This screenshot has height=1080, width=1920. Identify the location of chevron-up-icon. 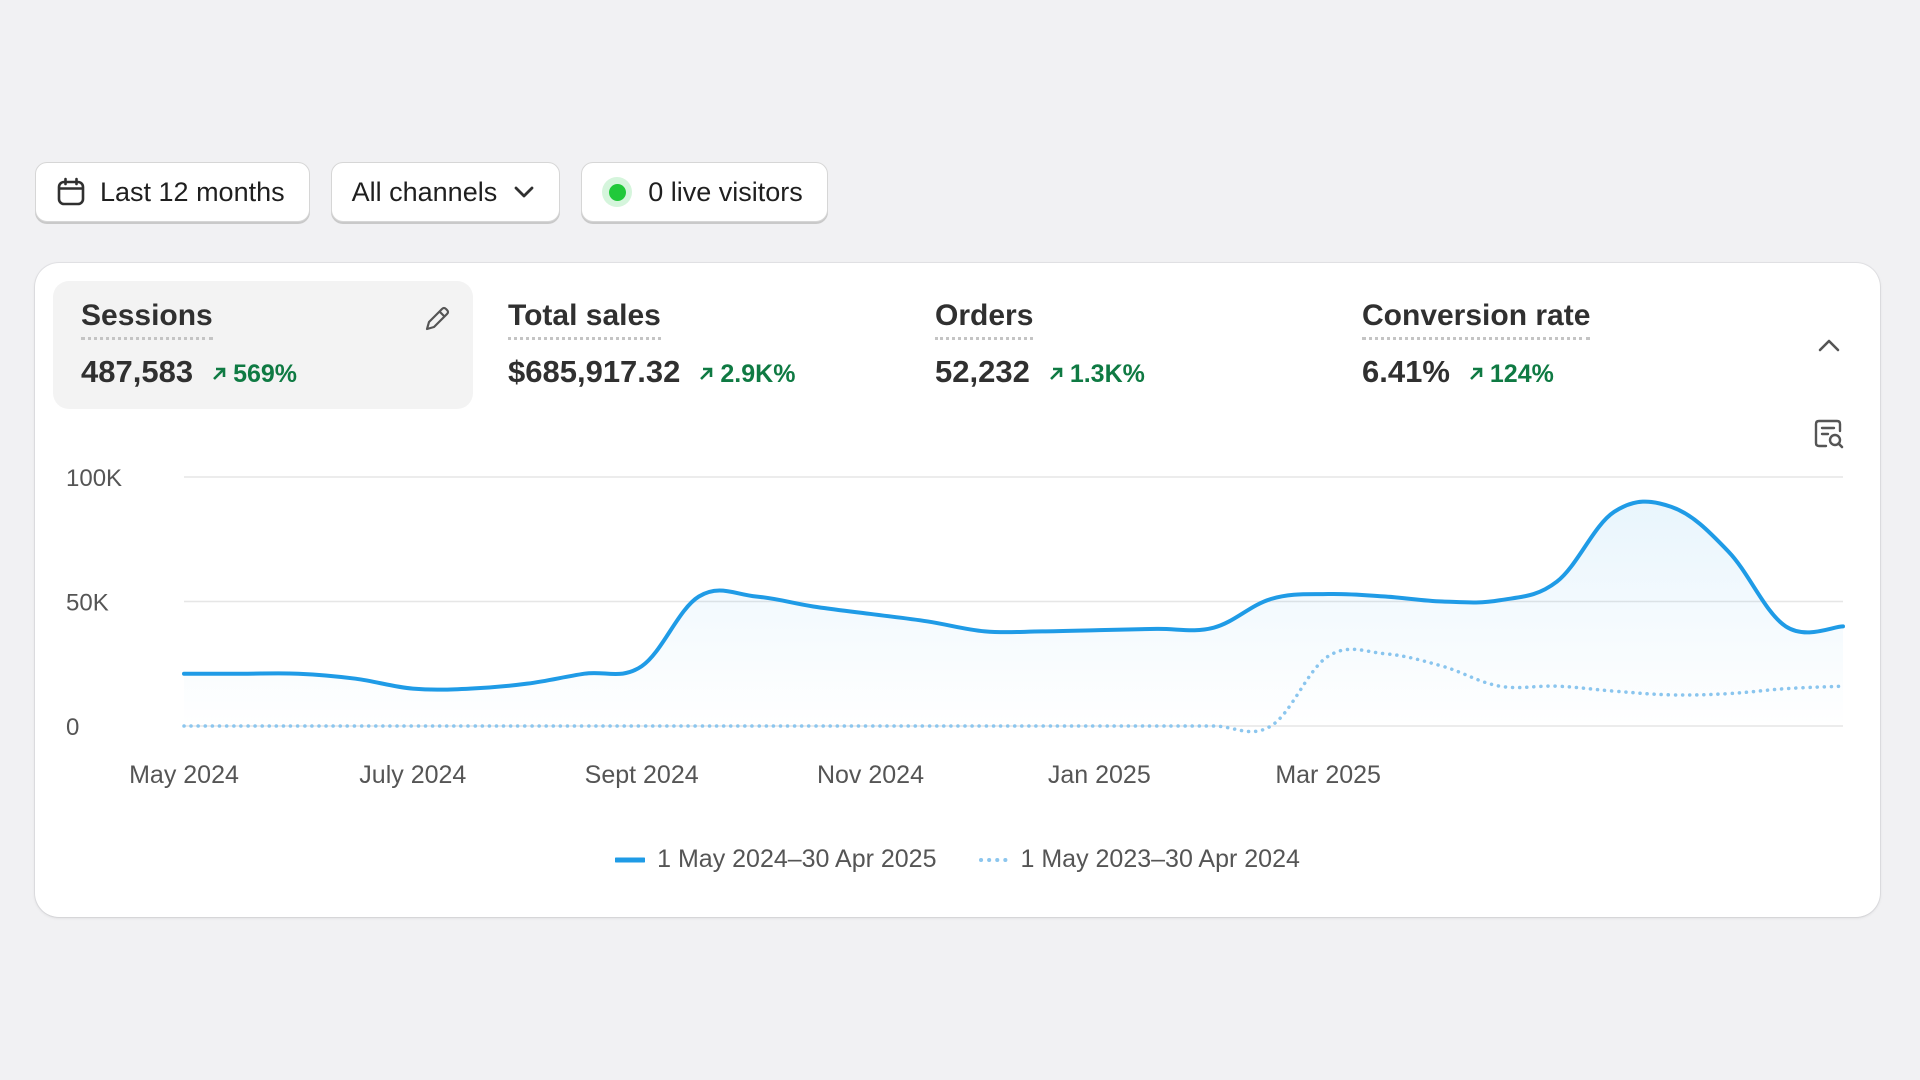
(1829, 348).